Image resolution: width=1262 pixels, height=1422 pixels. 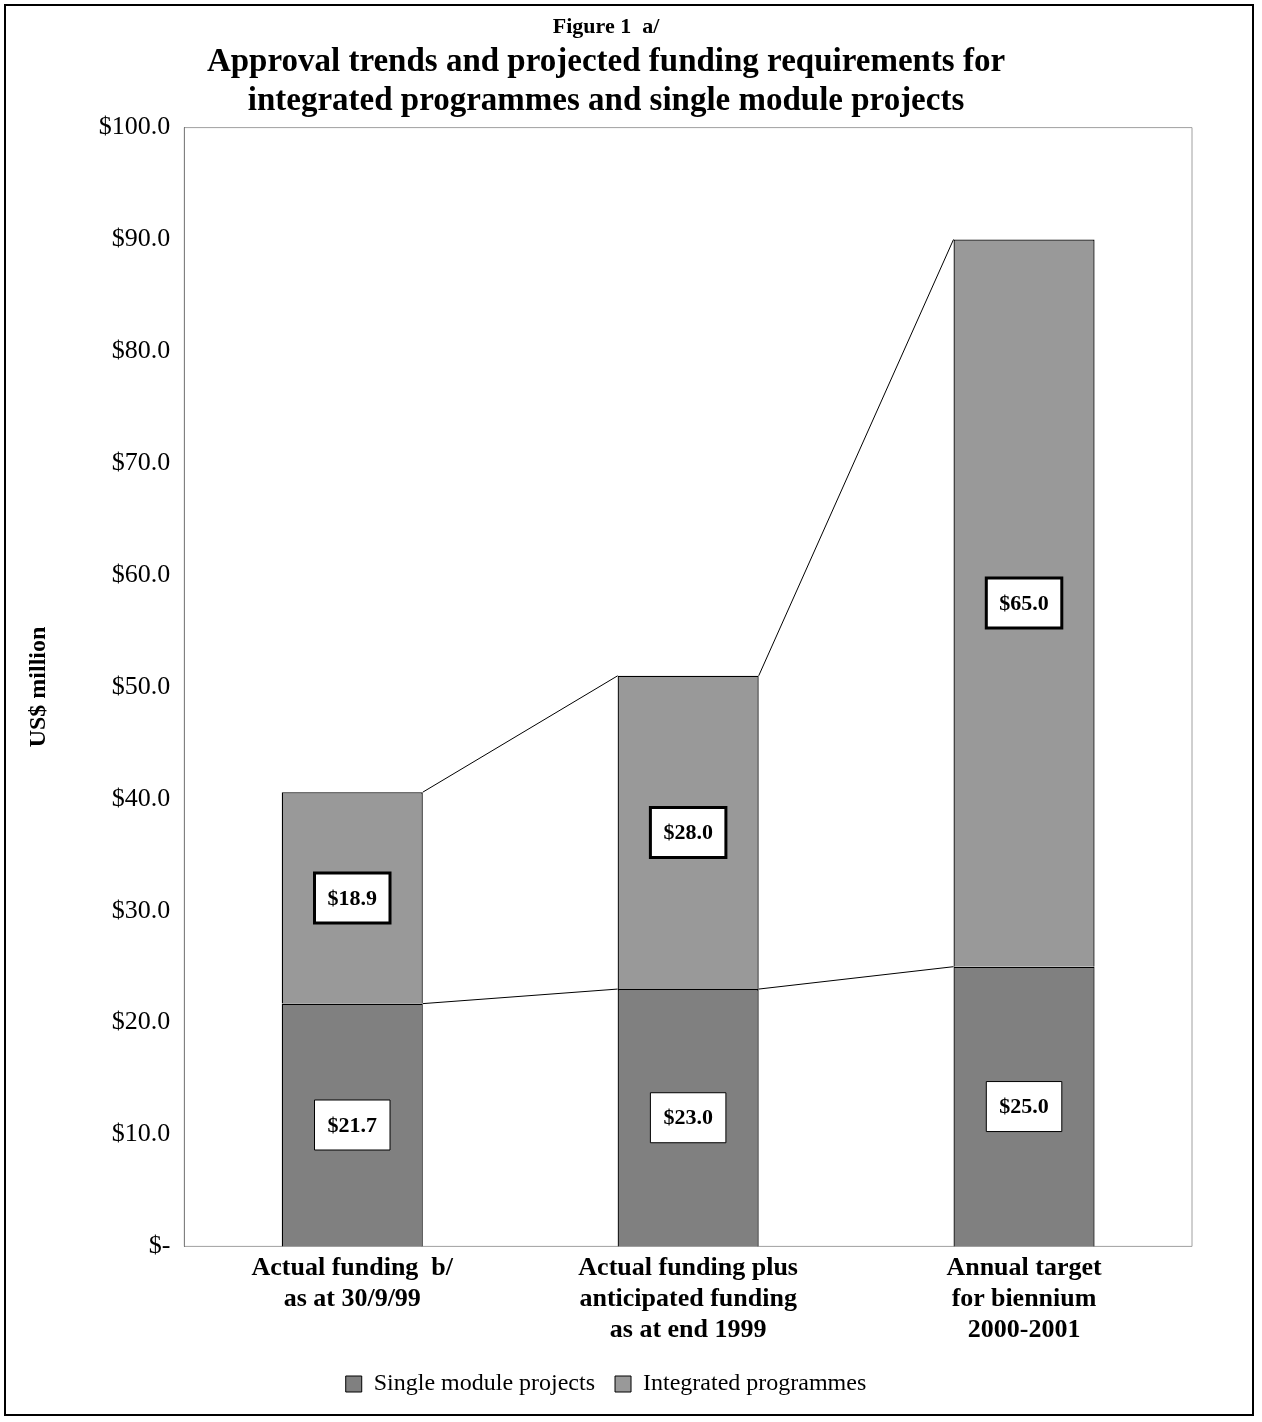 I want to click on y-tick-label: $100.0, so click(x=134, y=126).